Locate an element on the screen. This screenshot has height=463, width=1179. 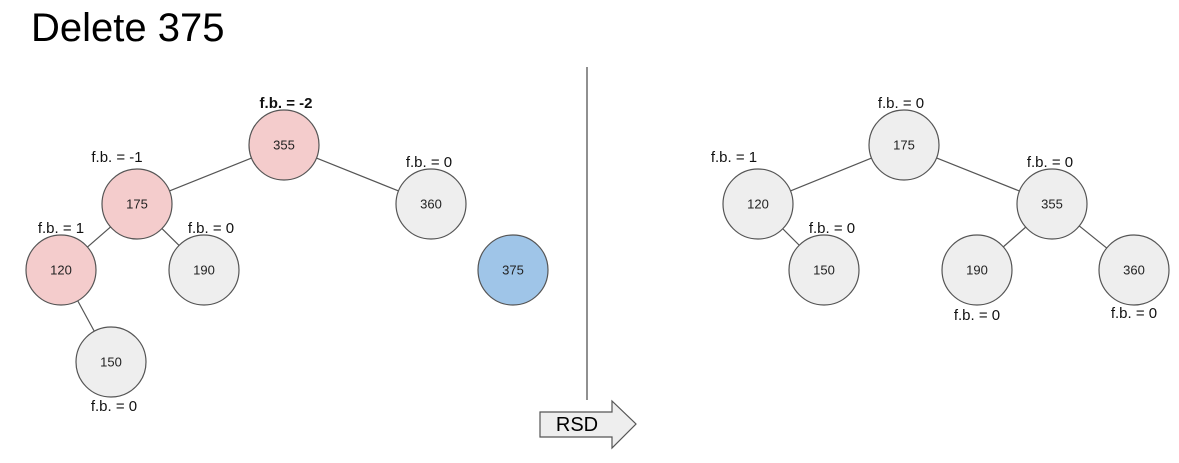
node-after-175: 175 is located at coordinates (904, 145).